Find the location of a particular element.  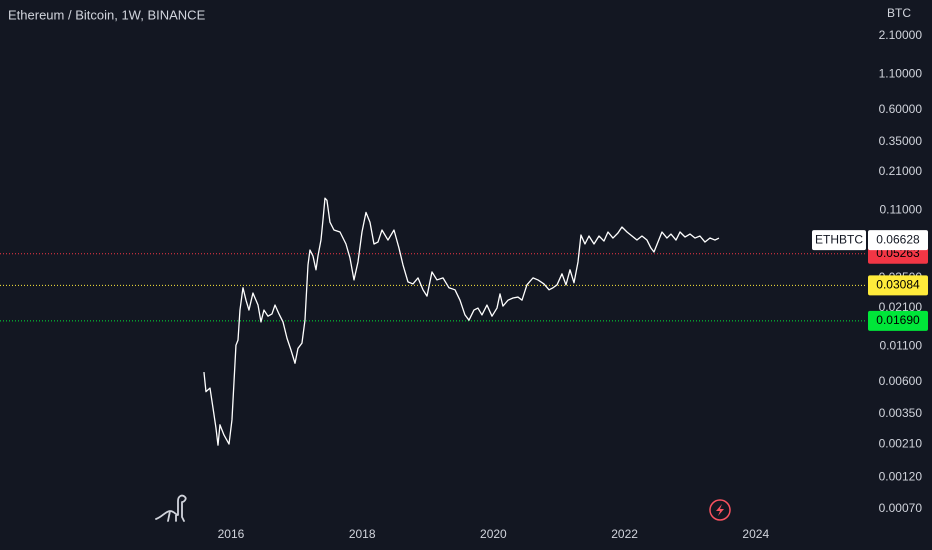

y-tick-label: 0.00070 is located at coordinates (901, 508).